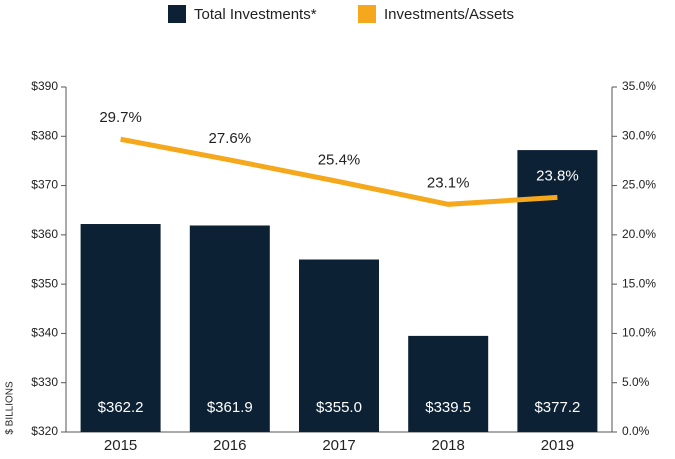 The image size is (675, 459). What do you see at coordinates (448, 182) in the screenshot?
I see `line-label: 23.1%` at bounding box center [448, 182].